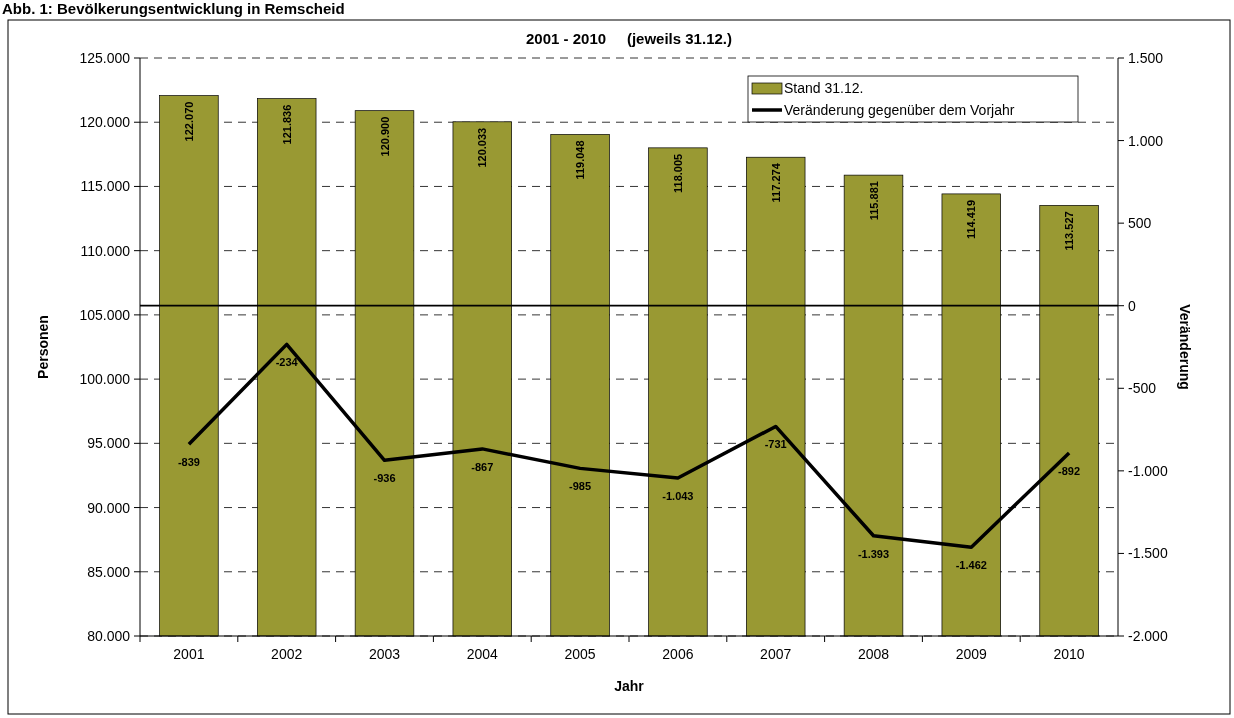 Image resolution: width=1234 pixels, height=718 pixels. Describe the element at coordinates (384, 478) in the screenshot. I see `data-label: -936` at that location.